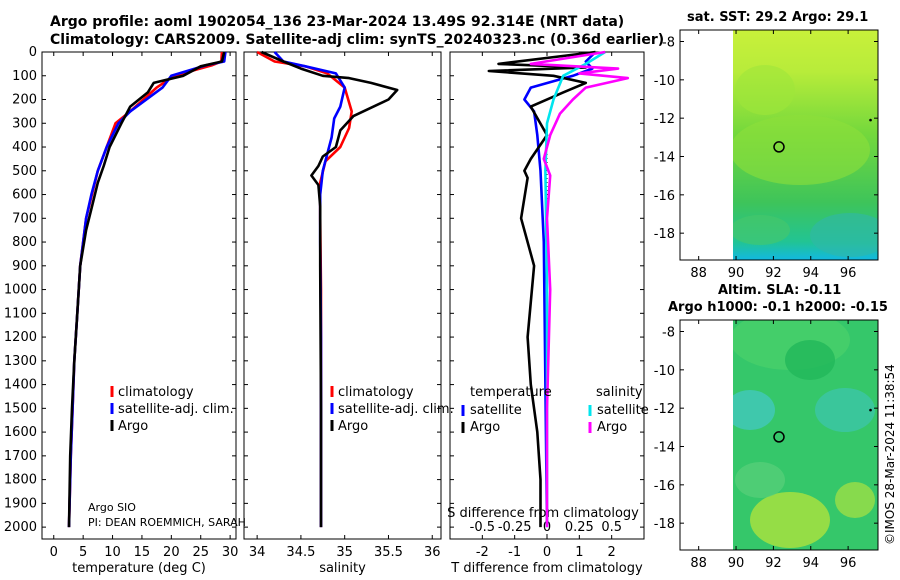  Describe the element at coordinates (344, 552) in the screenshot. I see `sal-xtick-label: 35` at that location.